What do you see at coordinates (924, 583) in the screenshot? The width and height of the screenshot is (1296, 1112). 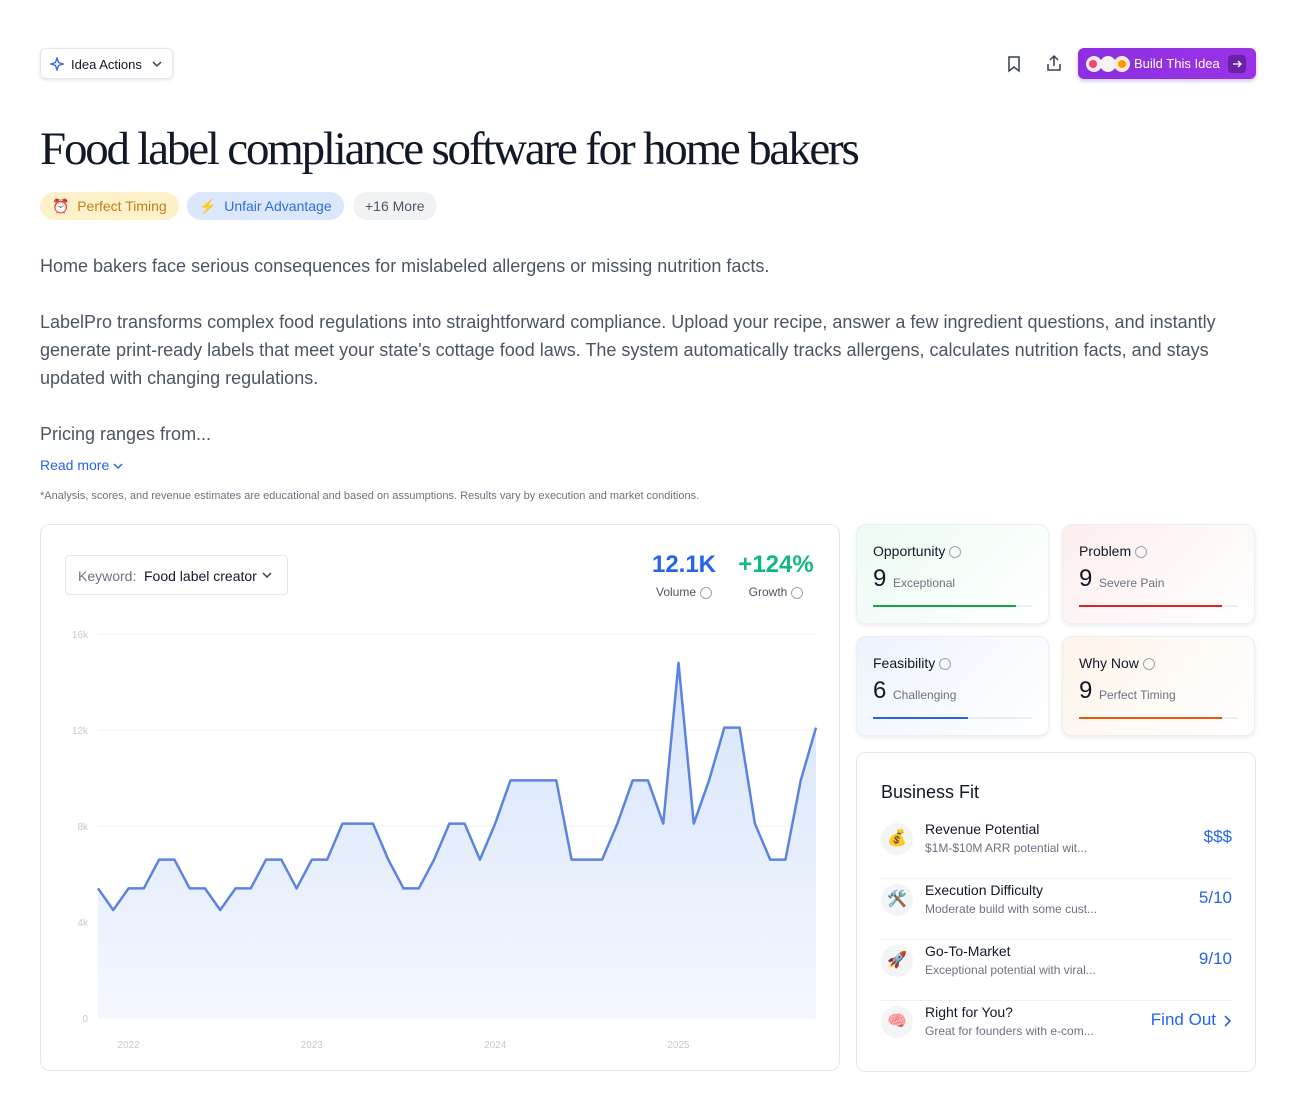 I see `score-level: Exceptional` at bounding box center [924, 583].